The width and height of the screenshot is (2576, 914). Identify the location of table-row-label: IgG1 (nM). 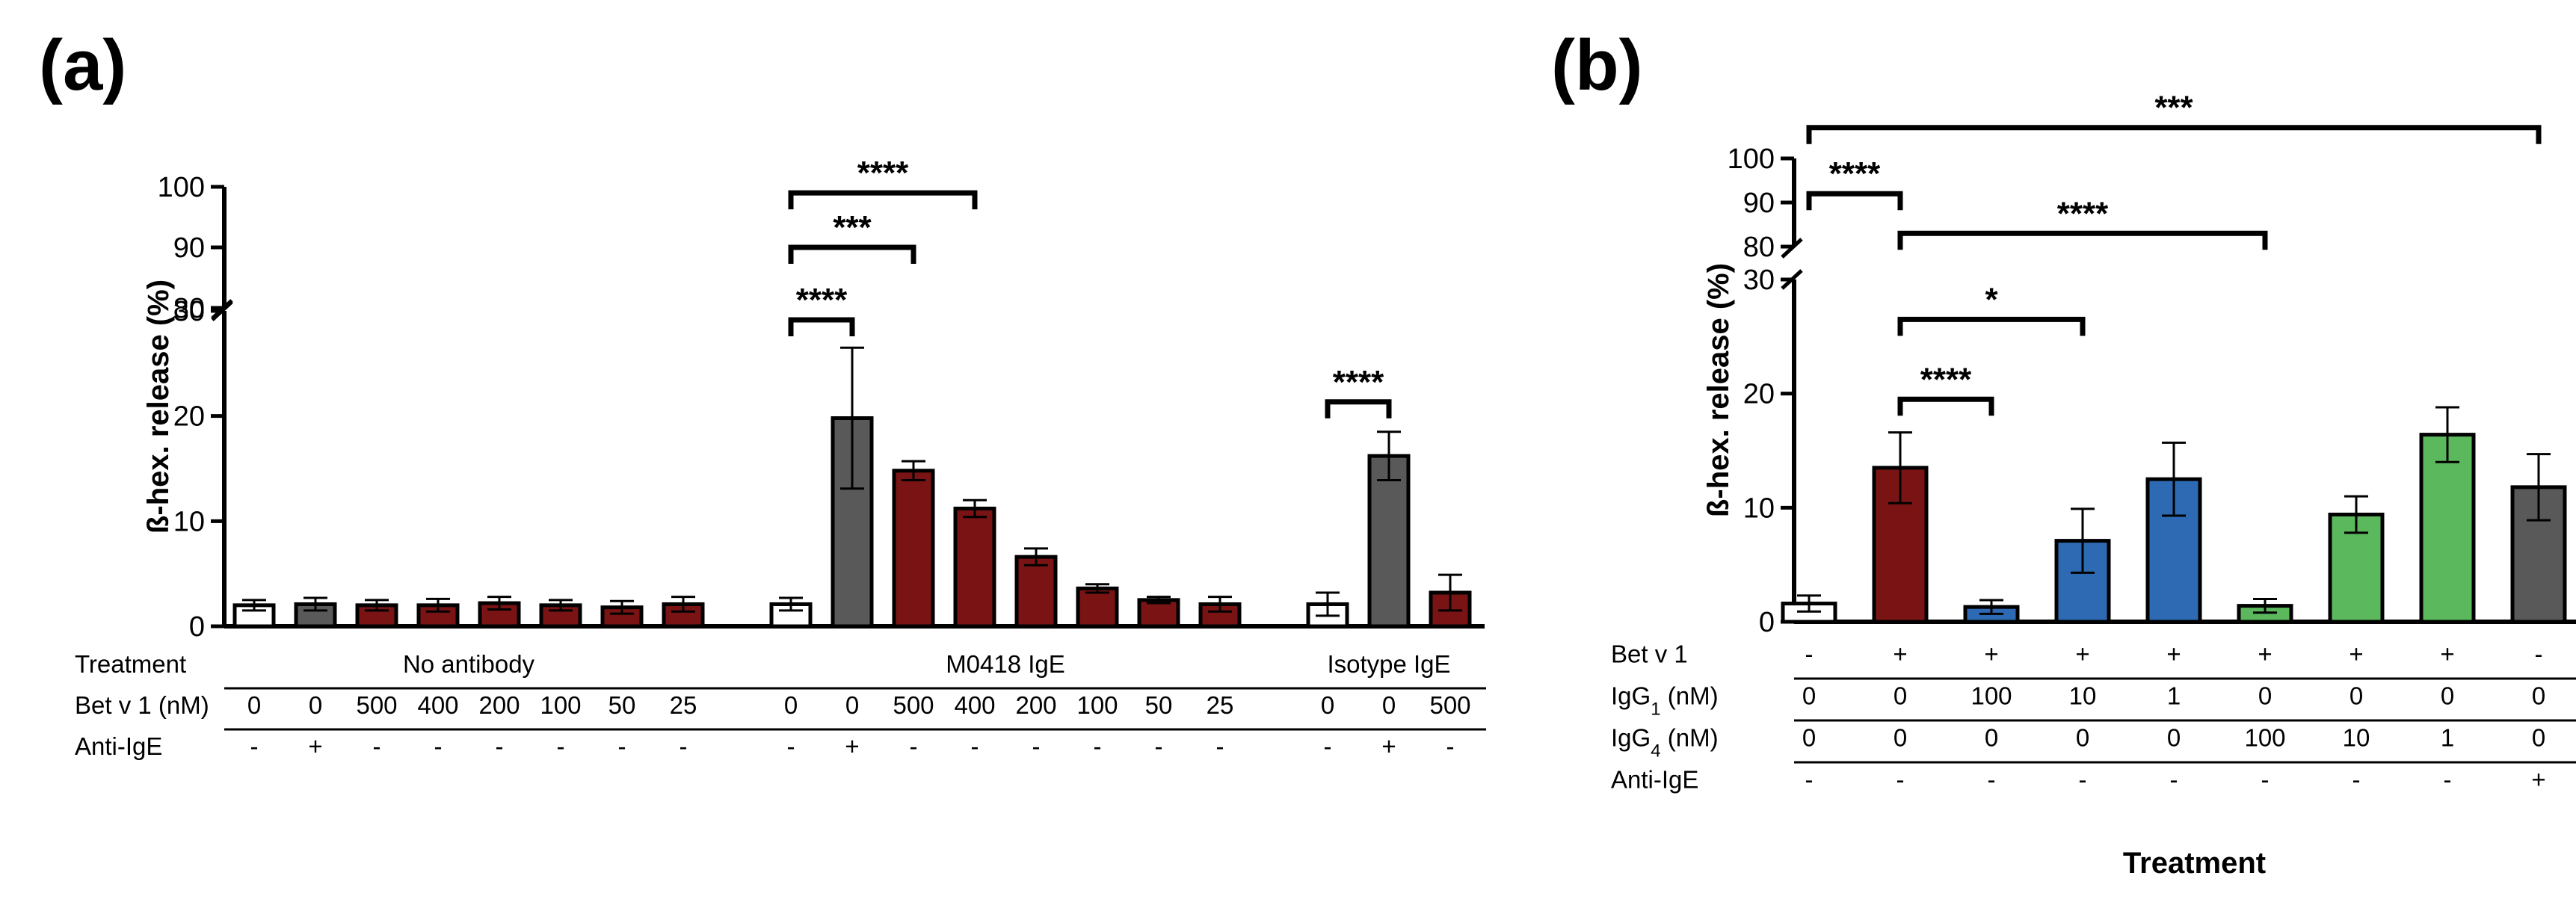
(1665, 701).